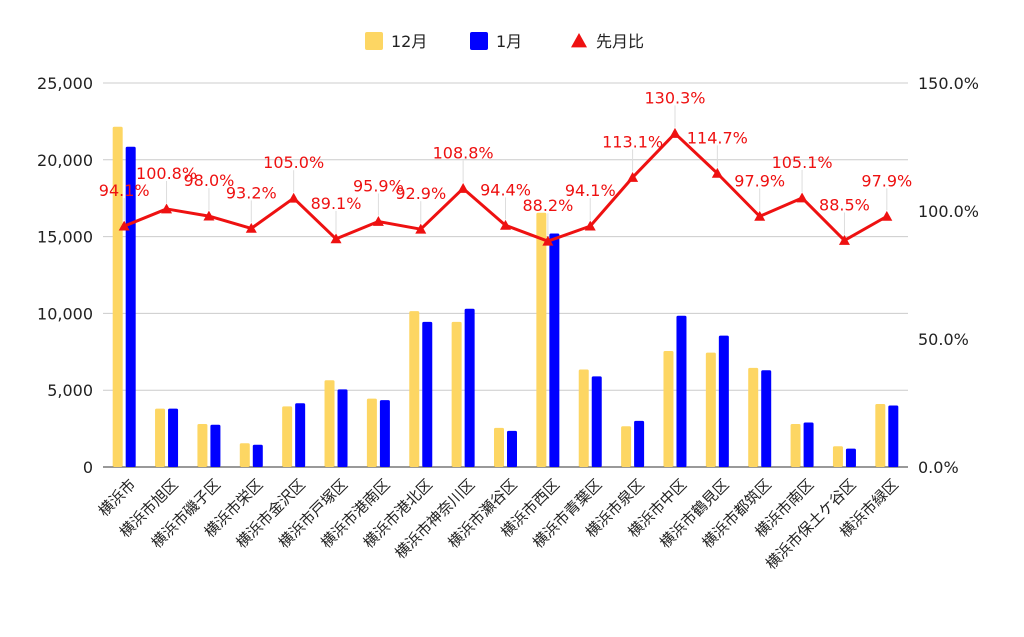  I want to click on y-left-tick-label: 15,000, so click(65, 237).